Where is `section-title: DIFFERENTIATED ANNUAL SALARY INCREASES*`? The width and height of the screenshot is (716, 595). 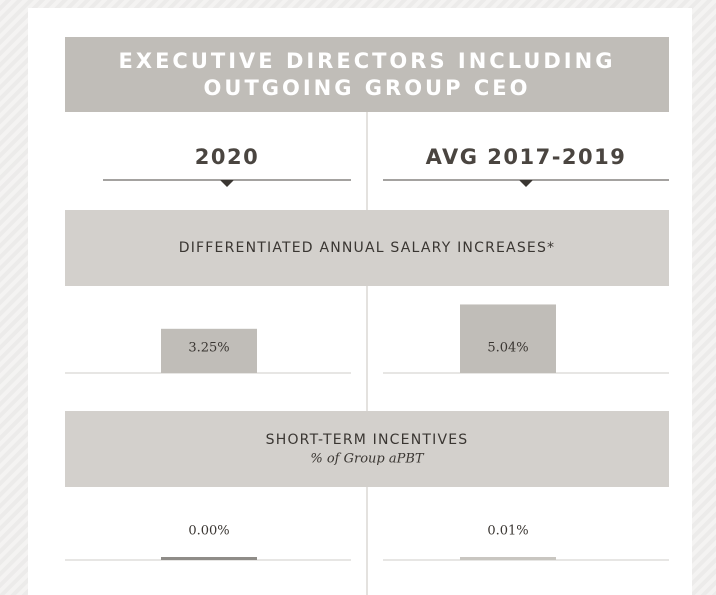 section-title: DIFFERENTIATED ANNUAL SALARY INCREASES* is located at coordinates (367, 248).